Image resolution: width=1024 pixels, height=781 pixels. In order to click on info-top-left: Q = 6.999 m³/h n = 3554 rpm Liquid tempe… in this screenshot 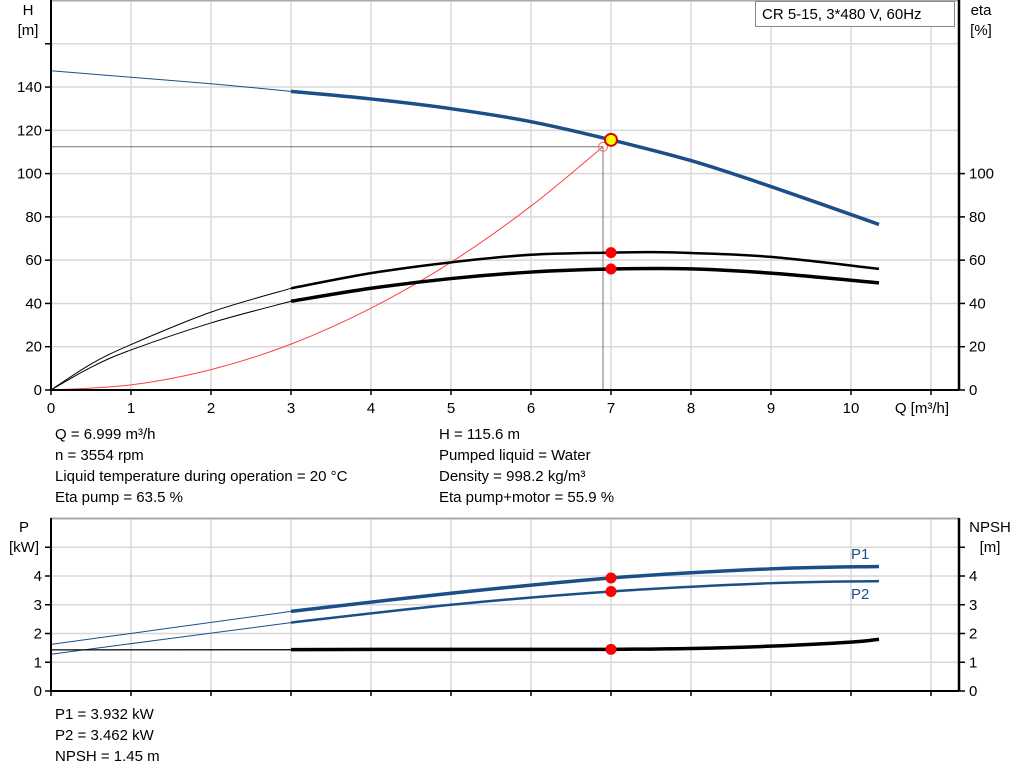, I will do `click(201, 466)`.